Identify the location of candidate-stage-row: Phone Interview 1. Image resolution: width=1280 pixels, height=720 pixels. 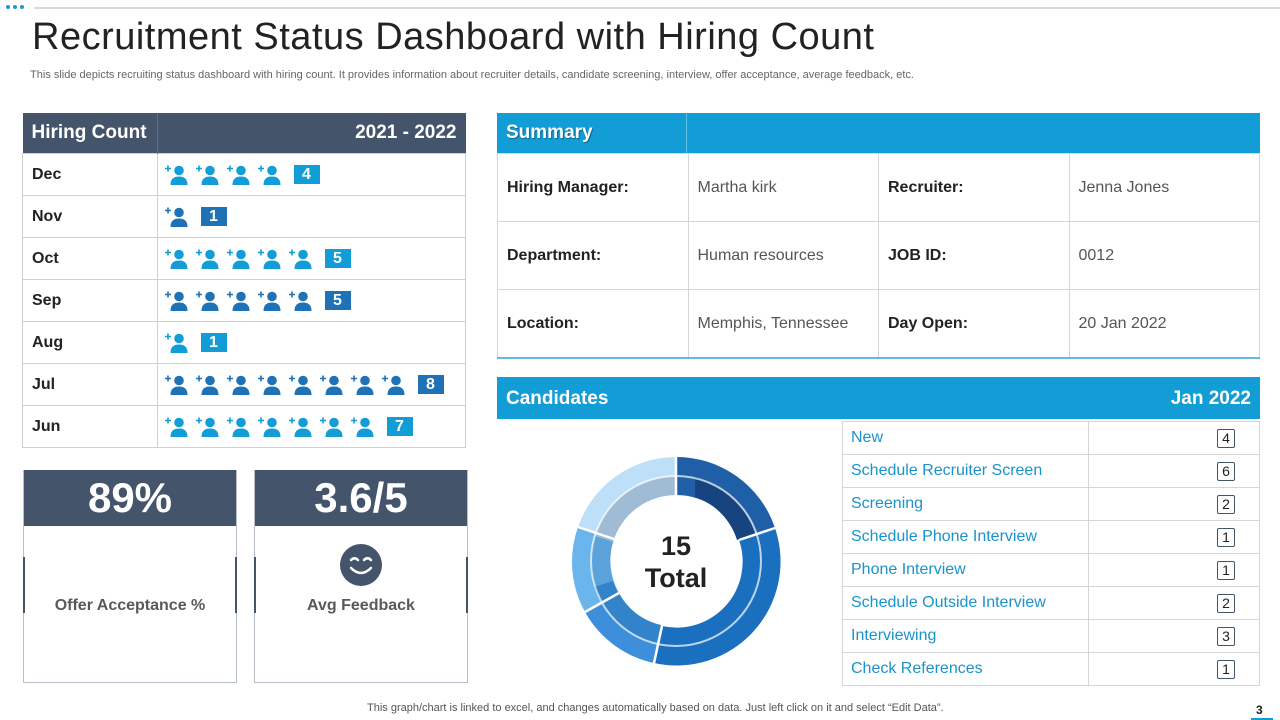
(1051, 570).